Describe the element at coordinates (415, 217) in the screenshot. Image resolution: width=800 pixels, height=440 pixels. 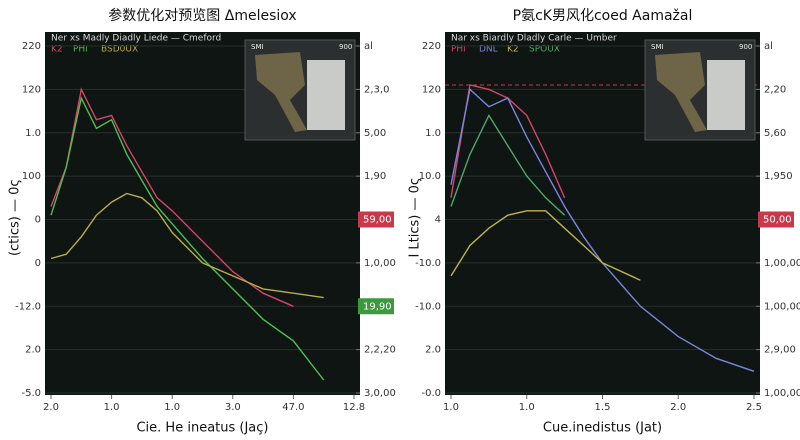
I see `y-axis-title: Ι Ltics) — 0ς` at that location.